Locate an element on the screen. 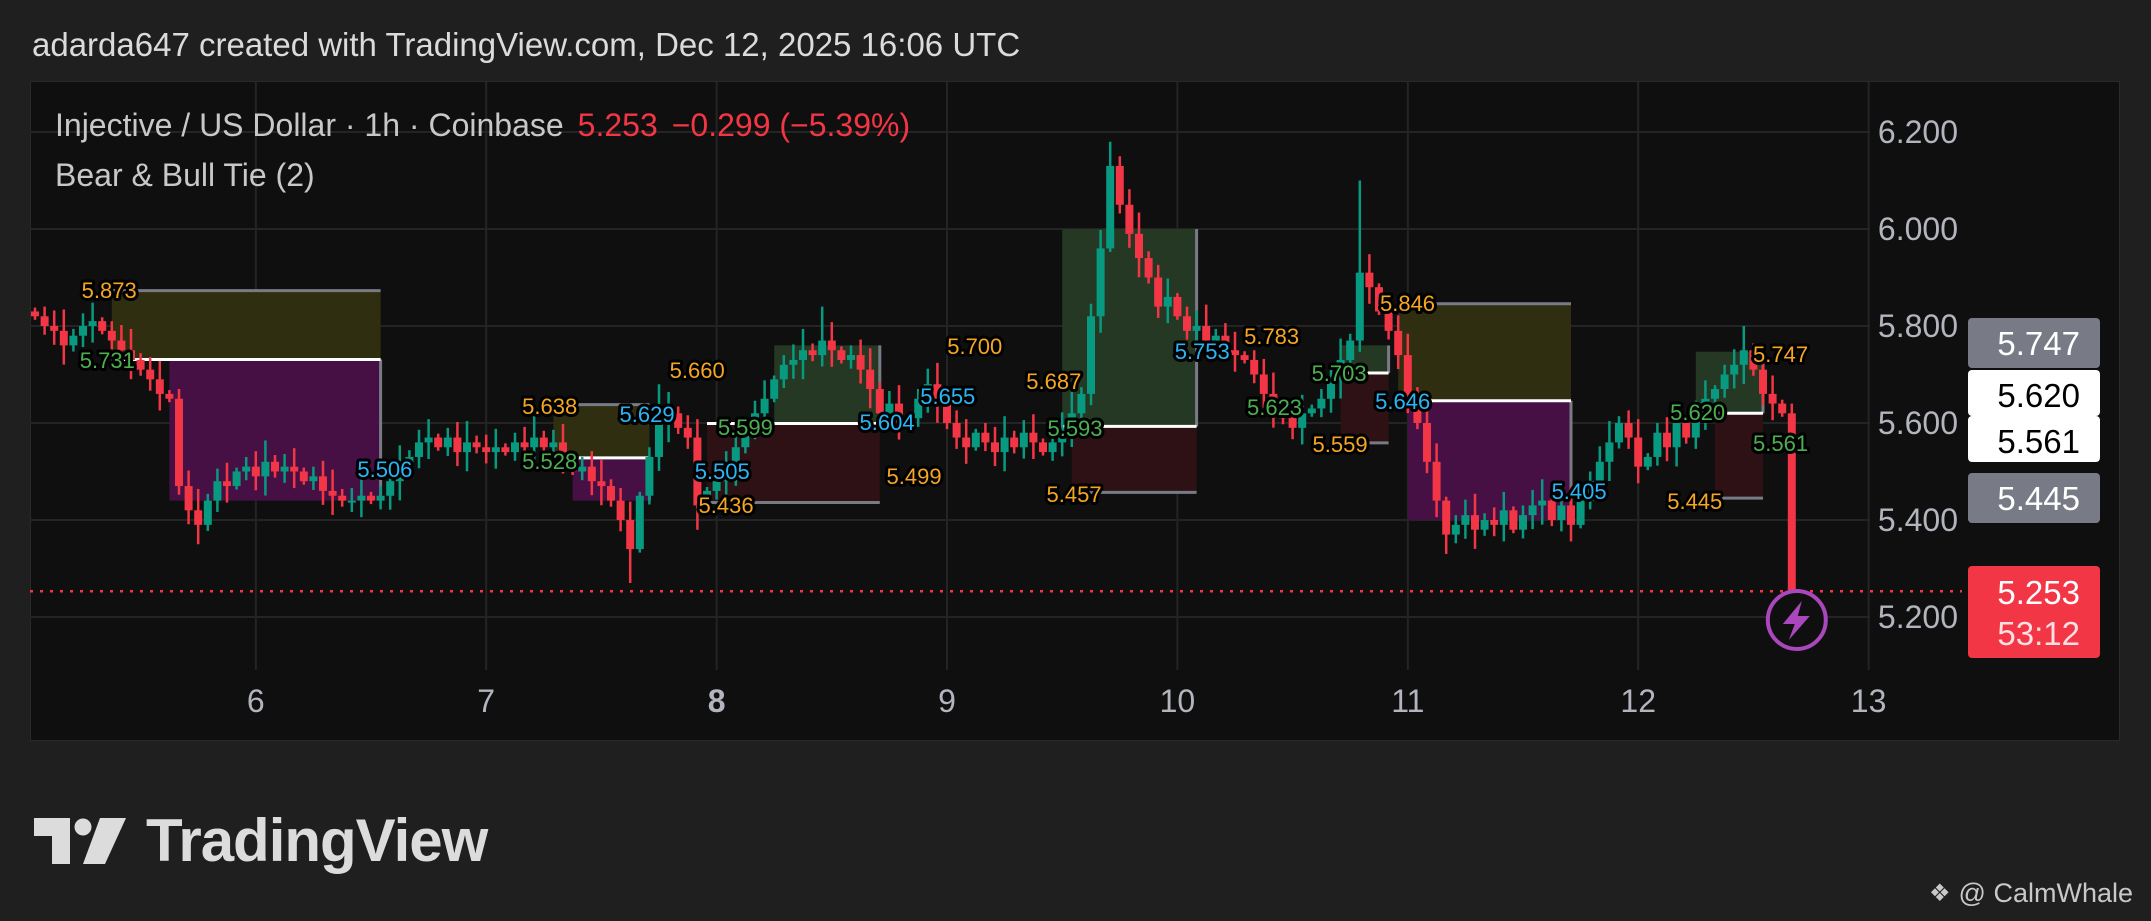  indicator-legend: Bear & Bull Tie (2) is located at coordinates (185, 175).